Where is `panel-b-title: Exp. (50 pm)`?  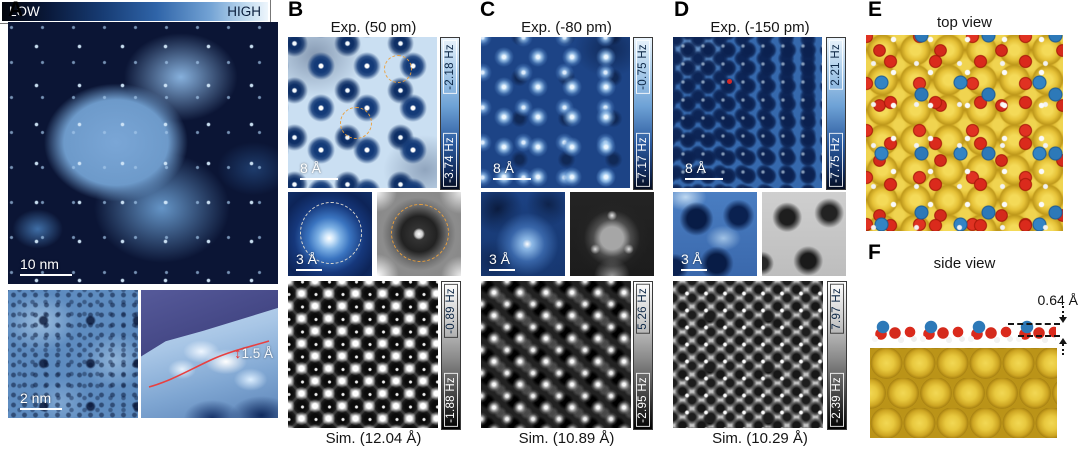
panel-b-title: Exp. (50 pm) is located at coordinates (373, 27).